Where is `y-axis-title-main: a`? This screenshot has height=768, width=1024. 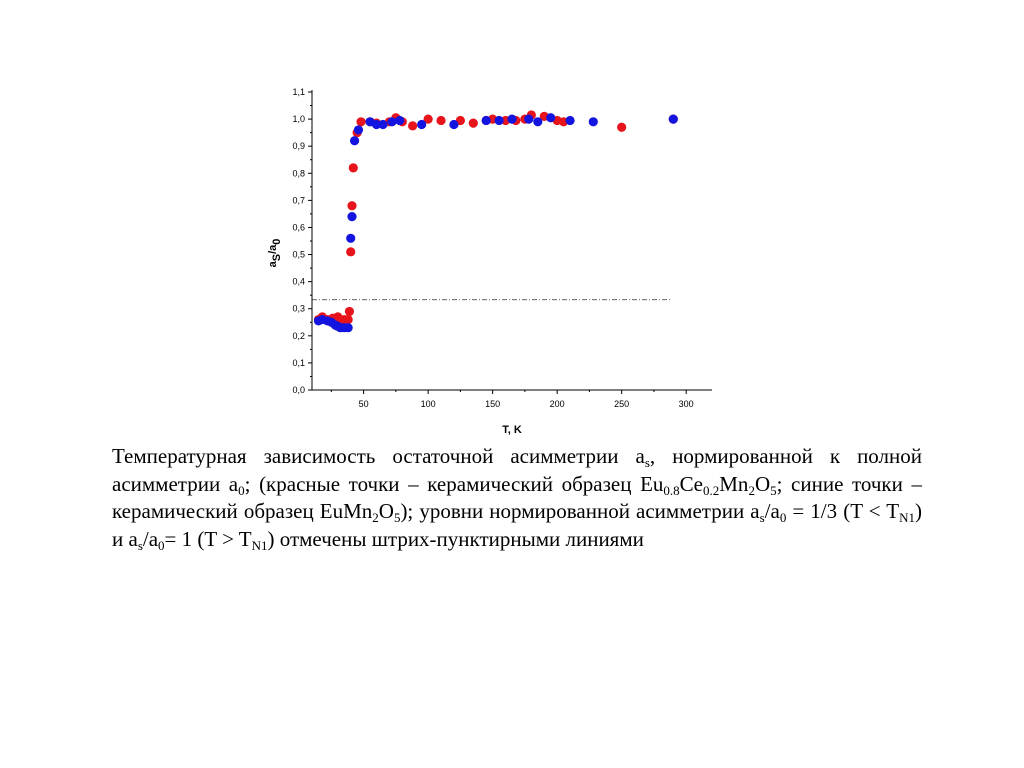 y-axis-title-main: a is located at coordinates (273, 263).